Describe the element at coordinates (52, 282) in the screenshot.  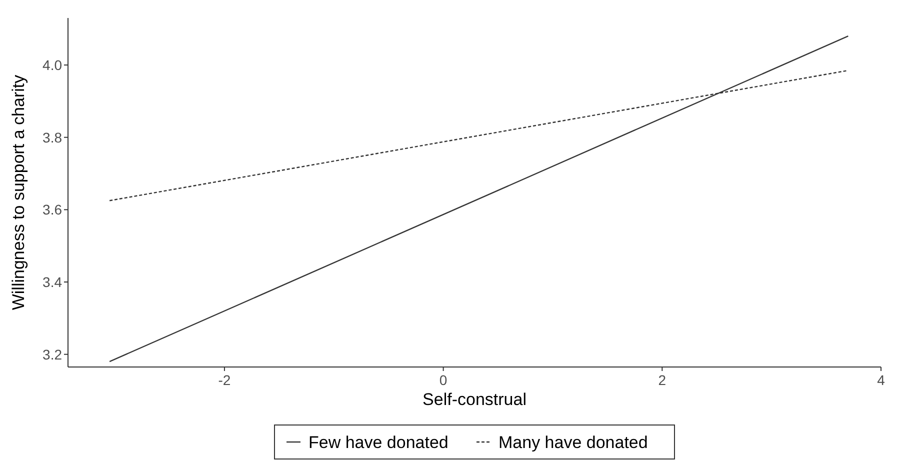
I see `y-tick-label: 3.4` at that location.